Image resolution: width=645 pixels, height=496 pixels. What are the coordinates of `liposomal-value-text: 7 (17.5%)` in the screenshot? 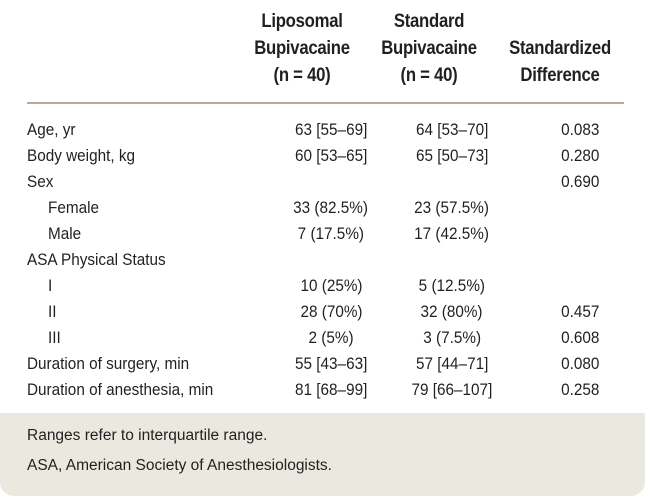 It's located at (331, 233).